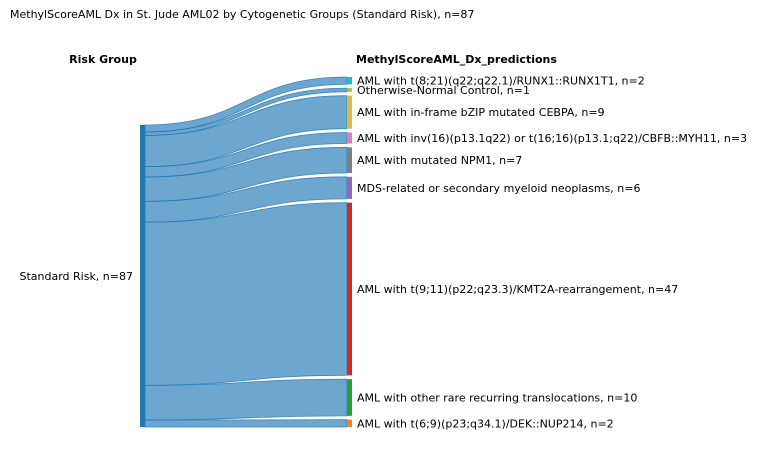 This screenshot has width=761, height=454. What do you see at coordinates (142, 276) in the screenshot?
I see `source-node` at bounding box center [142, 276].